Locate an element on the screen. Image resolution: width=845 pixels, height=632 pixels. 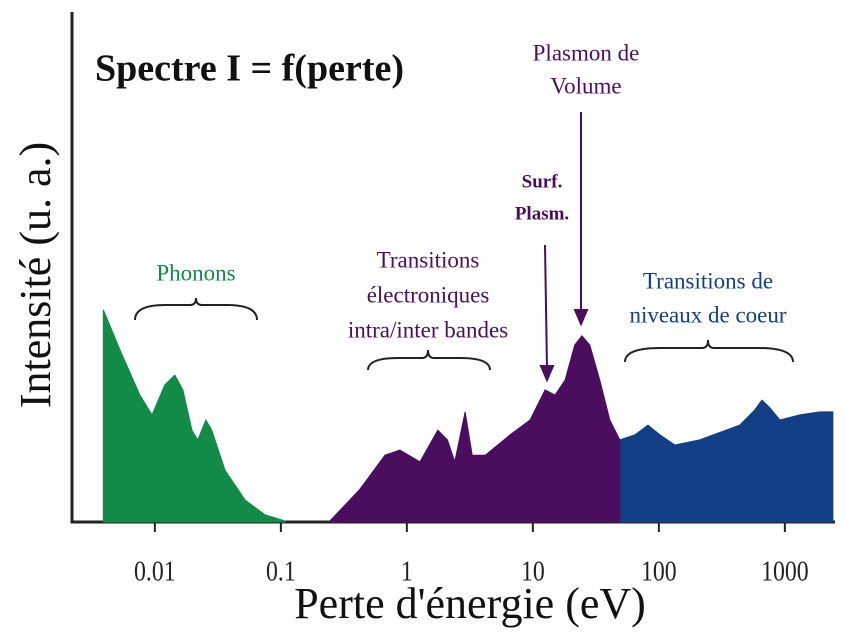
annotation: Surf. is located at coordinates (542, 181).